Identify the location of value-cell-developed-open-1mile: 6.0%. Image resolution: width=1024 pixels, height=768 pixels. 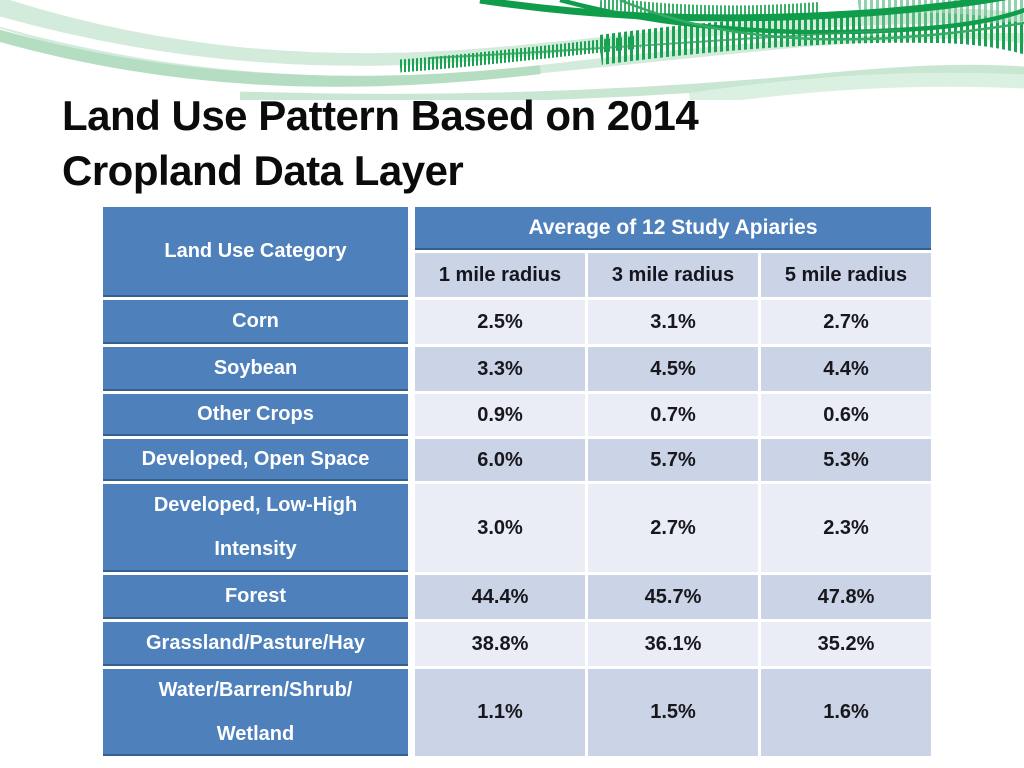
(500, 460).